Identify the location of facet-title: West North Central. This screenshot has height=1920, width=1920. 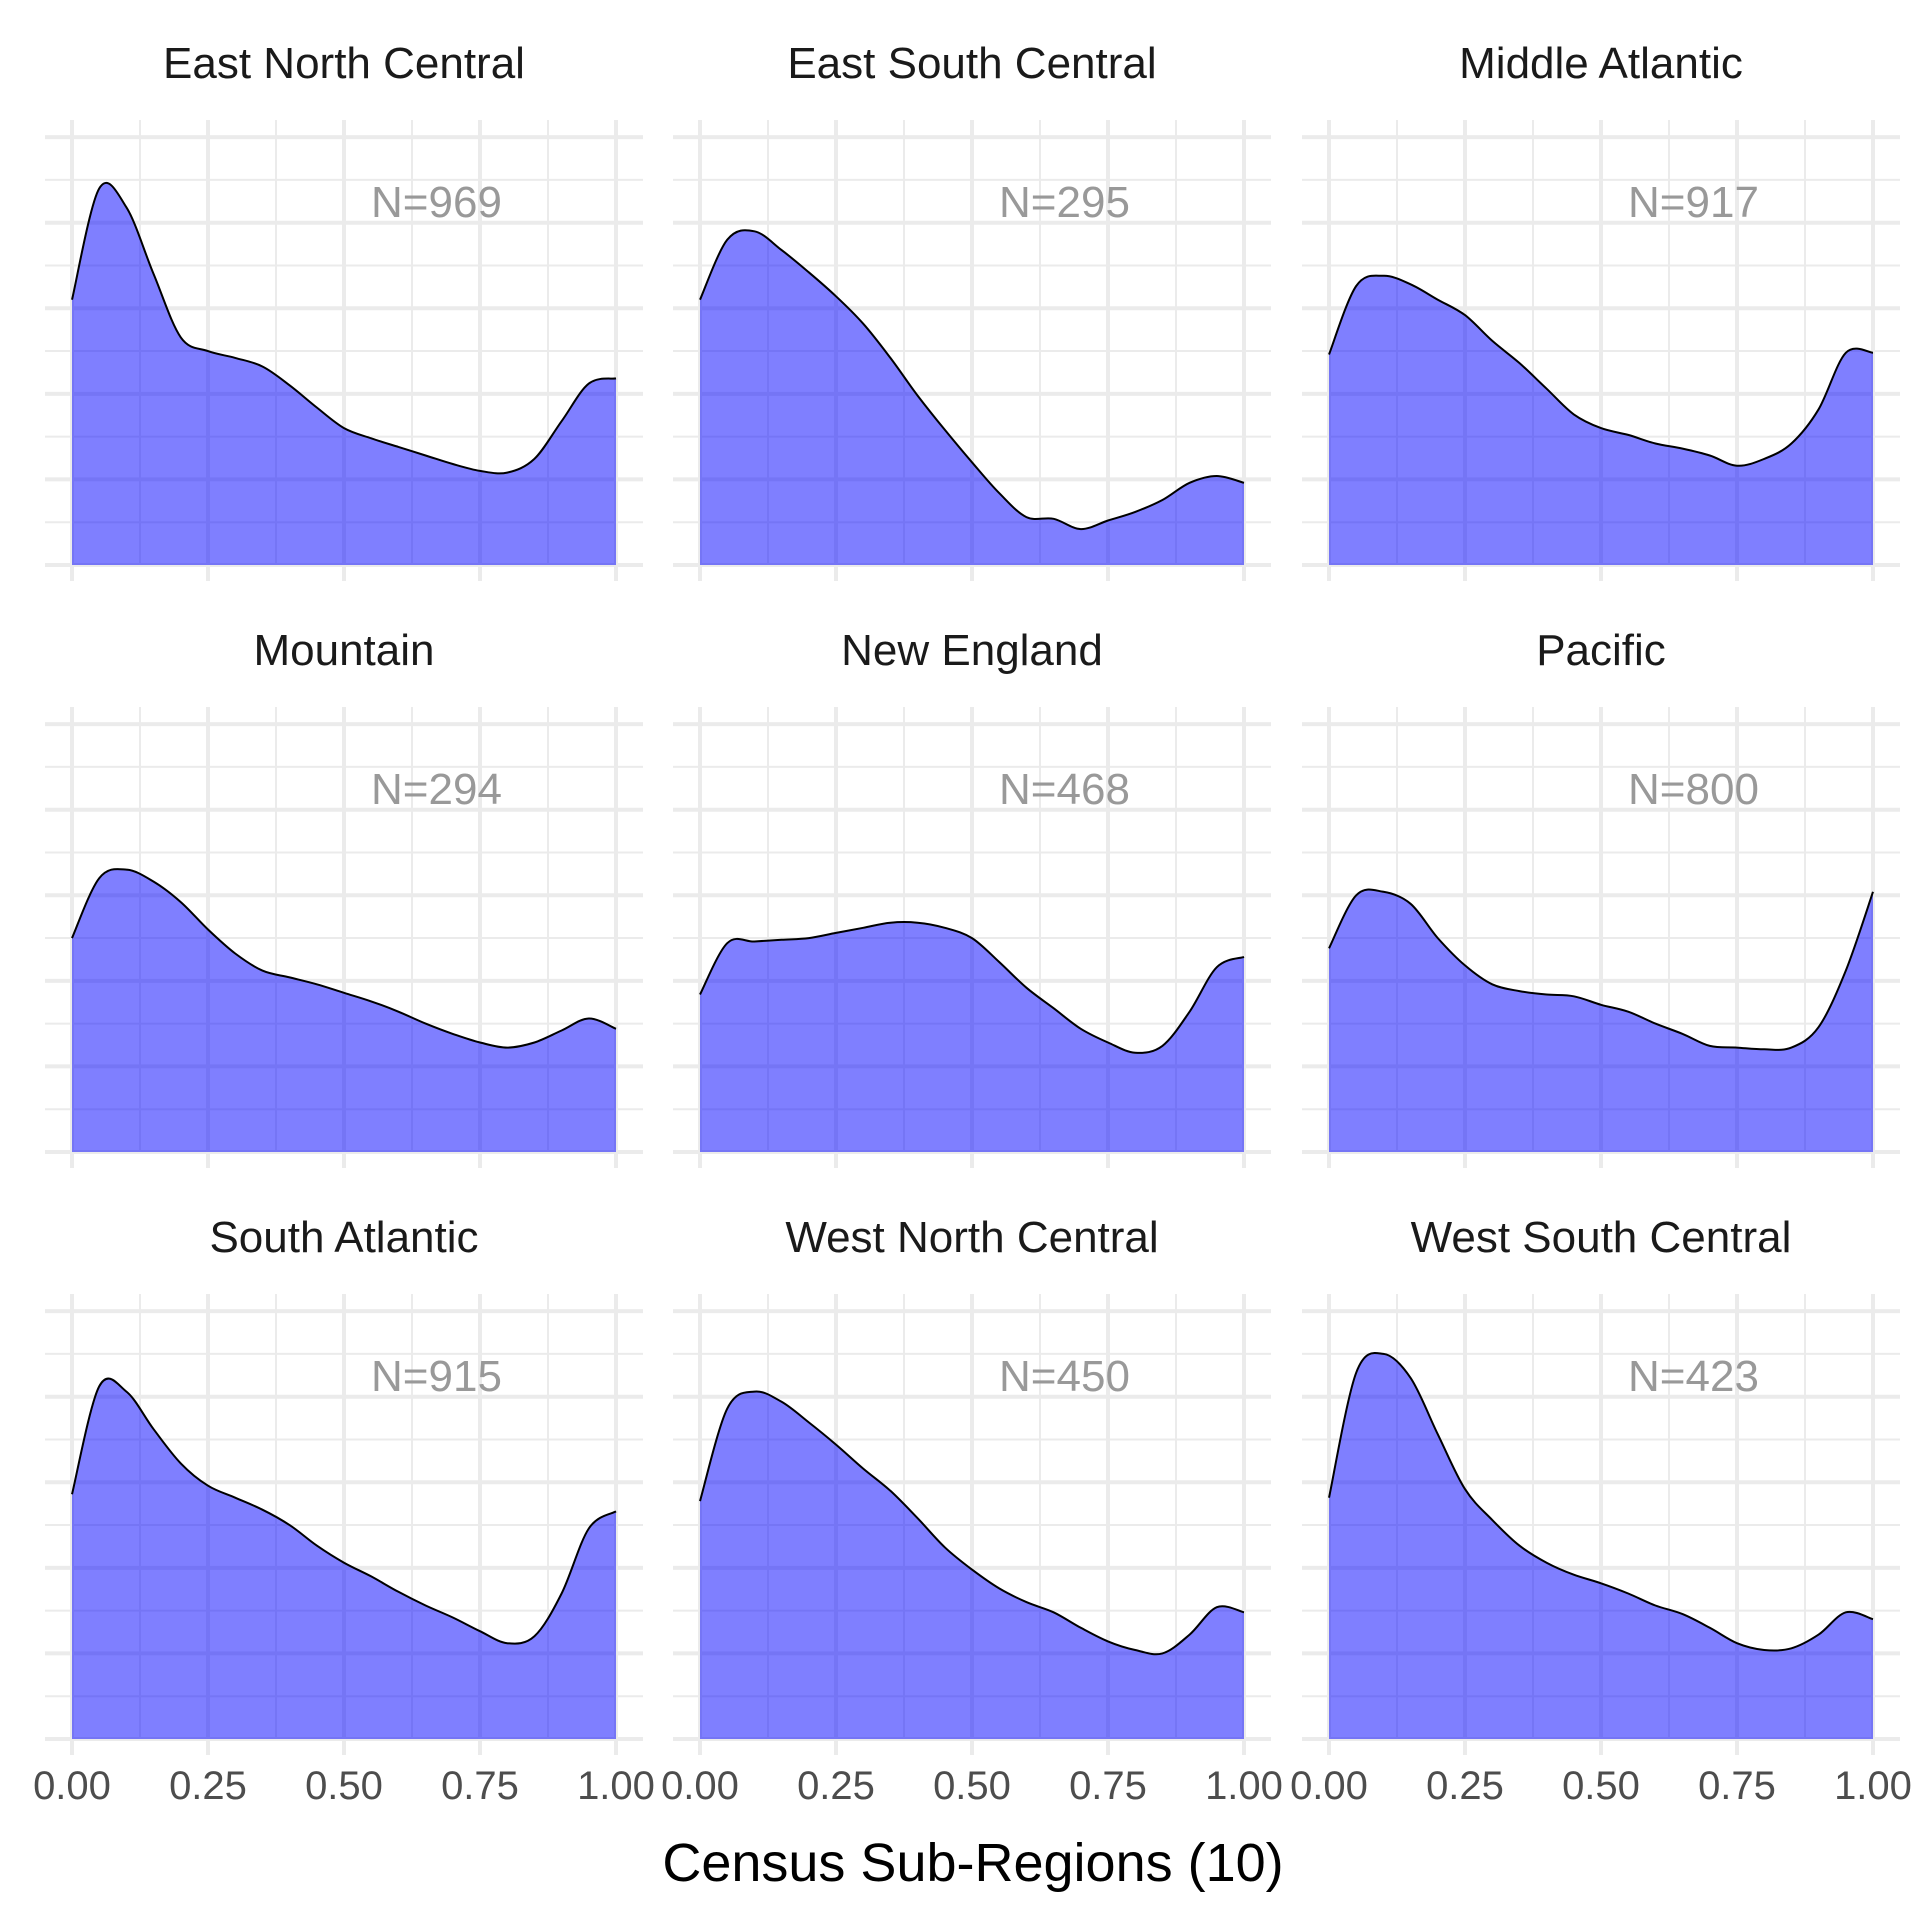
(971, 1237).